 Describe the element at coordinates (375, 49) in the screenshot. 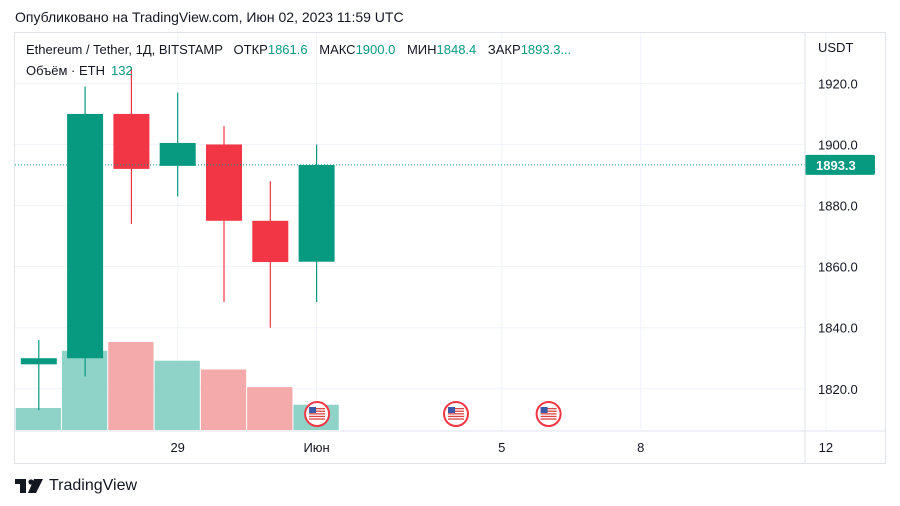

I see `high-value: 1900.0` at that location.